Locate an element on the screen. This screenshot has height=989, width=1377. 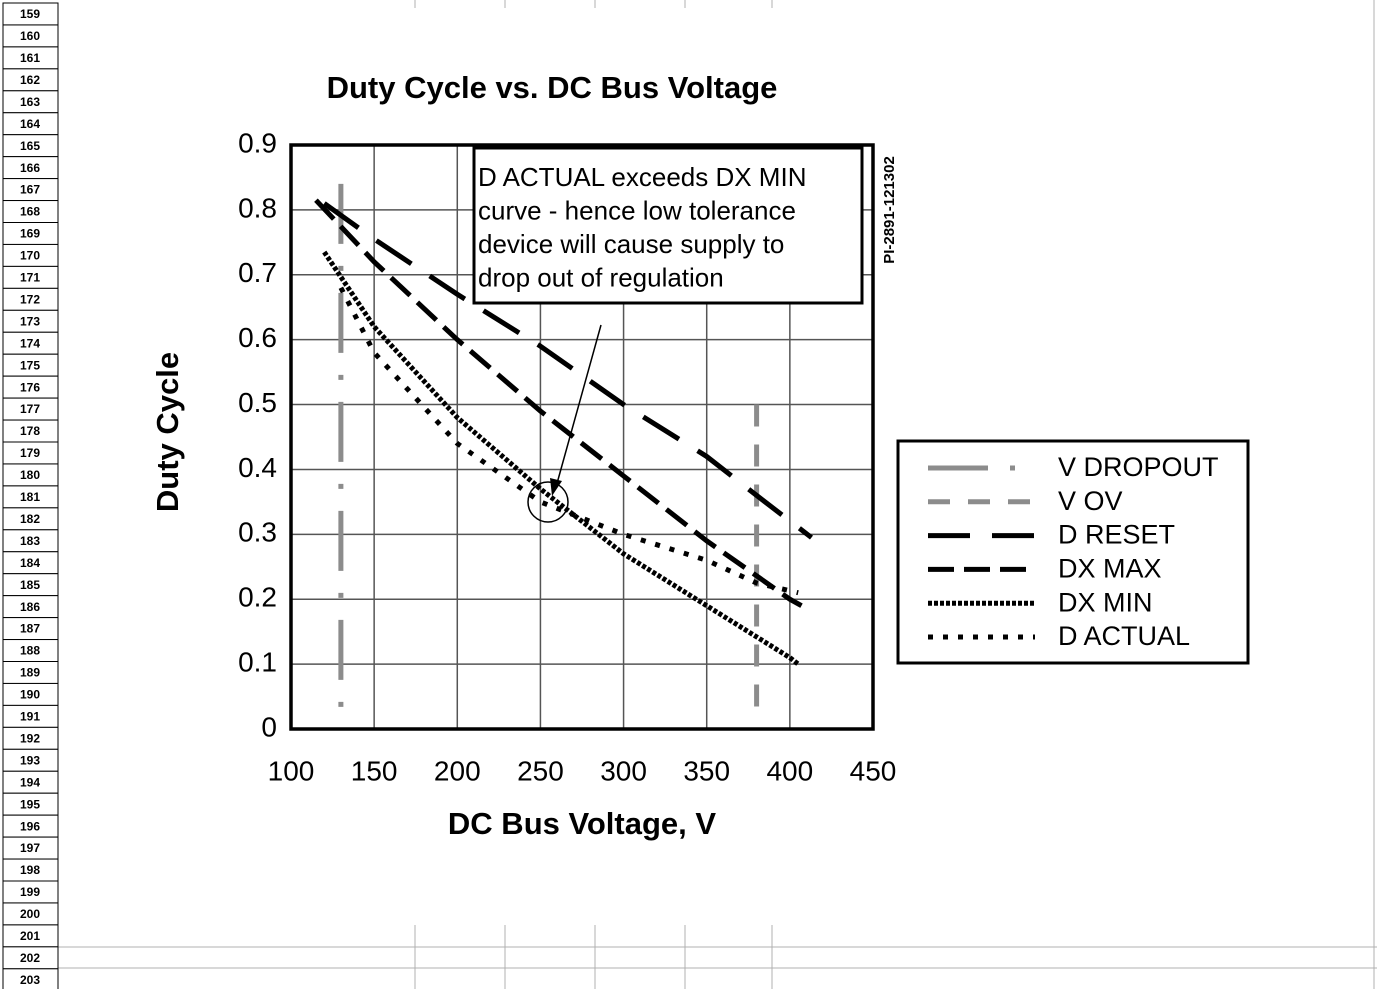
row-number: 188 is located at coordinates (30, 651).